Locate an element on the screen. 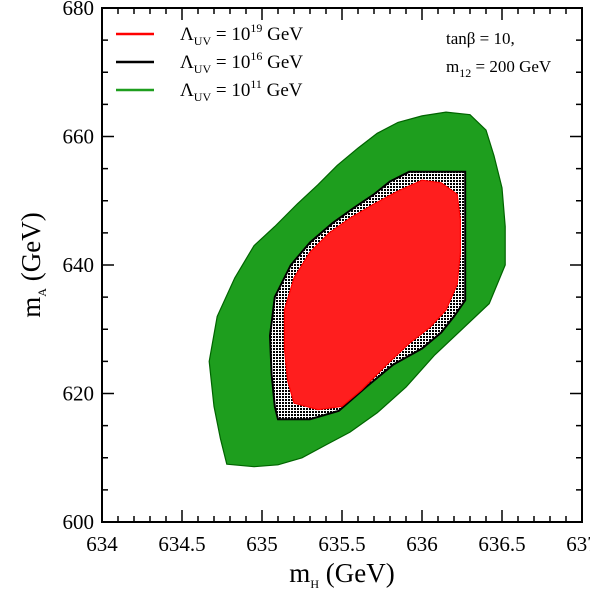  legend-item: ΛUV = 1016 GeV is located at coordinates (209, 62).